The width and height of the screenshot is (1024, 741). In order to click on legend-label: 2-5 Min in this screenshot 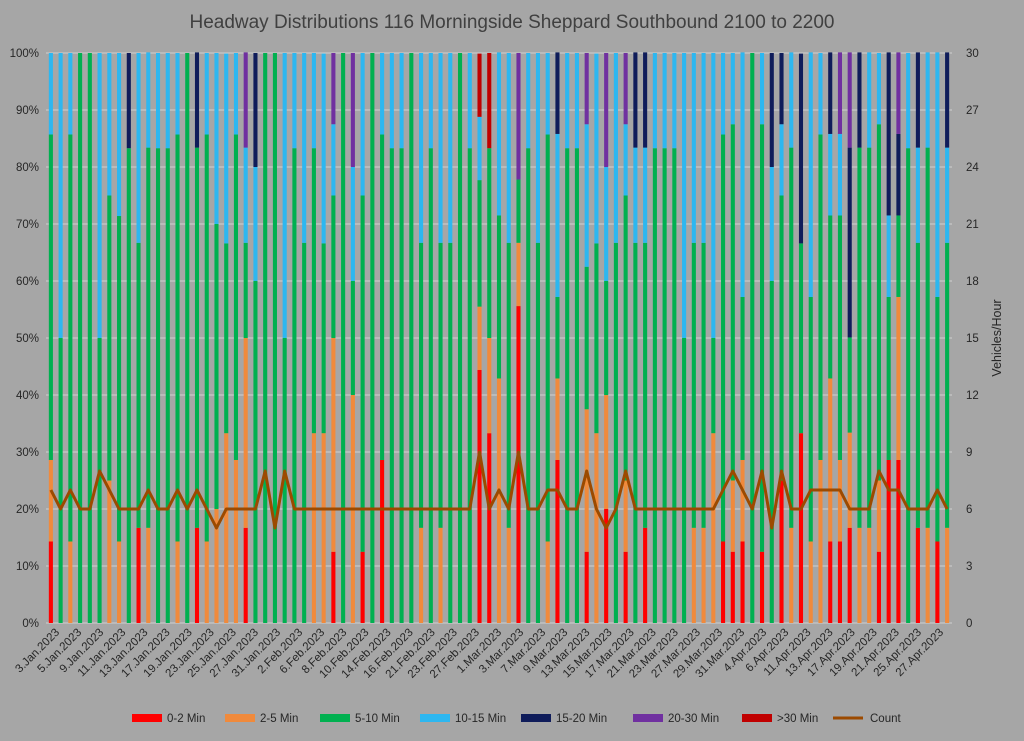, I will do `click(279, 719)`.